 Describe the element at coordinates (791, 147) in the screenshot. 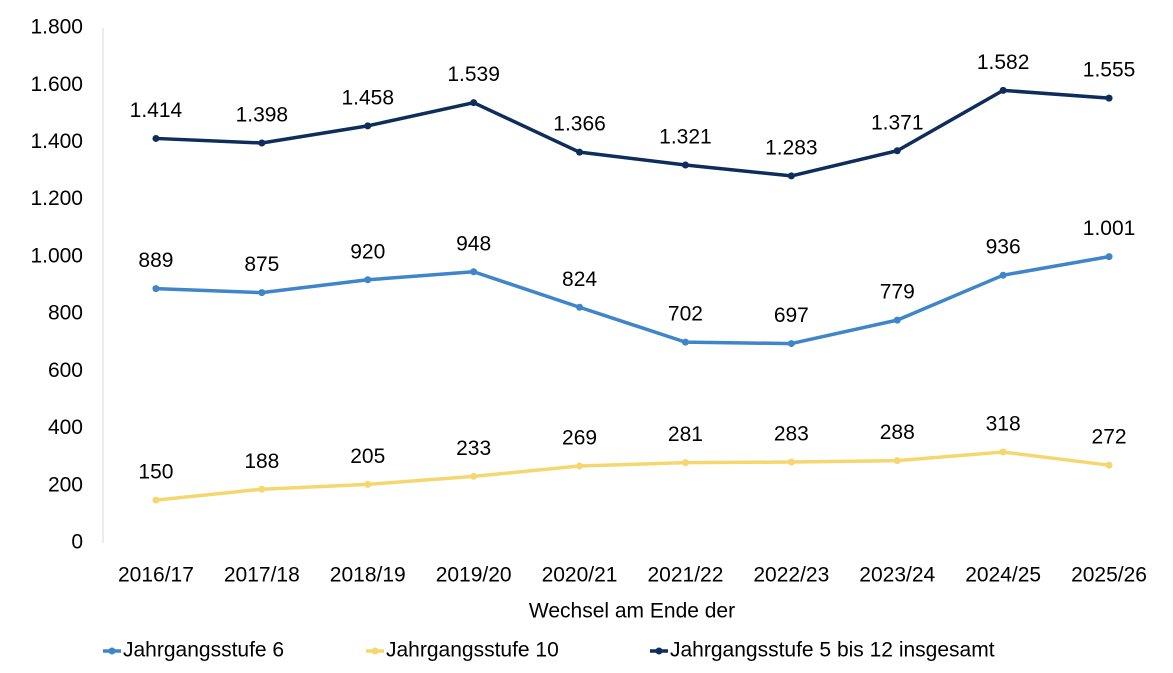

I see `data-label: 1.283` at that location.